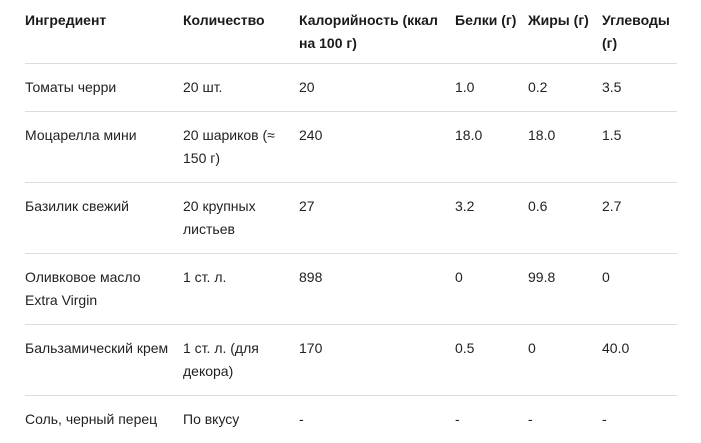 The image size is (701, 443). What do you see at coordinates (377, 360) in the screenshot?
I see `cell-calories: 170` at bounding box center [377, 360].